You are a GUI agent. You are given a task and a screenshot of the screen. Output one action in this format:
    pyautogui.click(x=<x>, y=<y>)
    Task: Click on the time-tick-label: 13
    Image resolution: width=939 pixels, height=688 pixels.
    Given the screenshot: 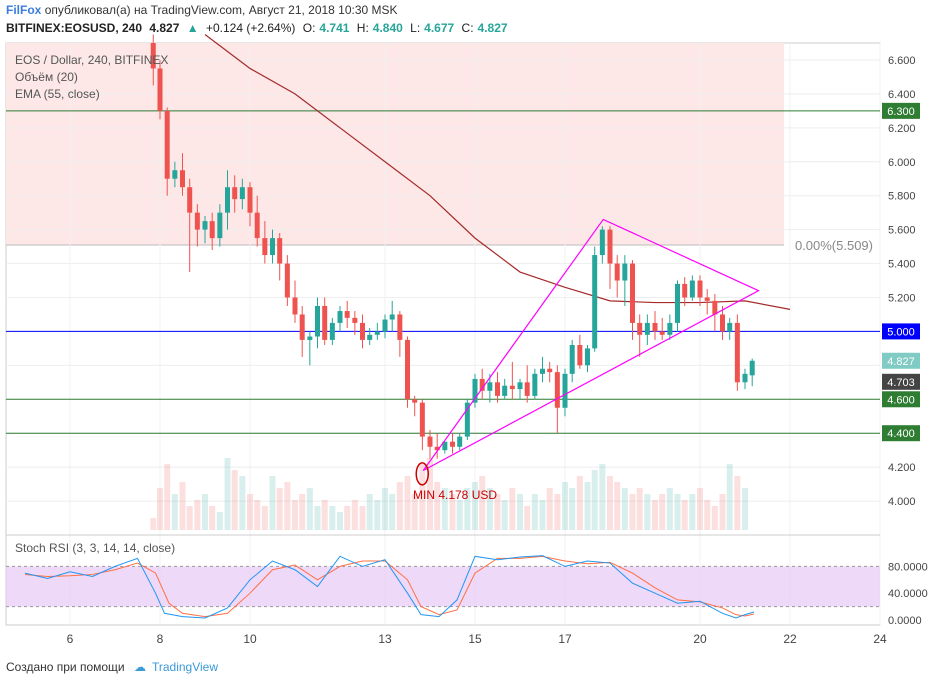 What is the action you would take?
    pyautogui.click(x=385, y=639)
    